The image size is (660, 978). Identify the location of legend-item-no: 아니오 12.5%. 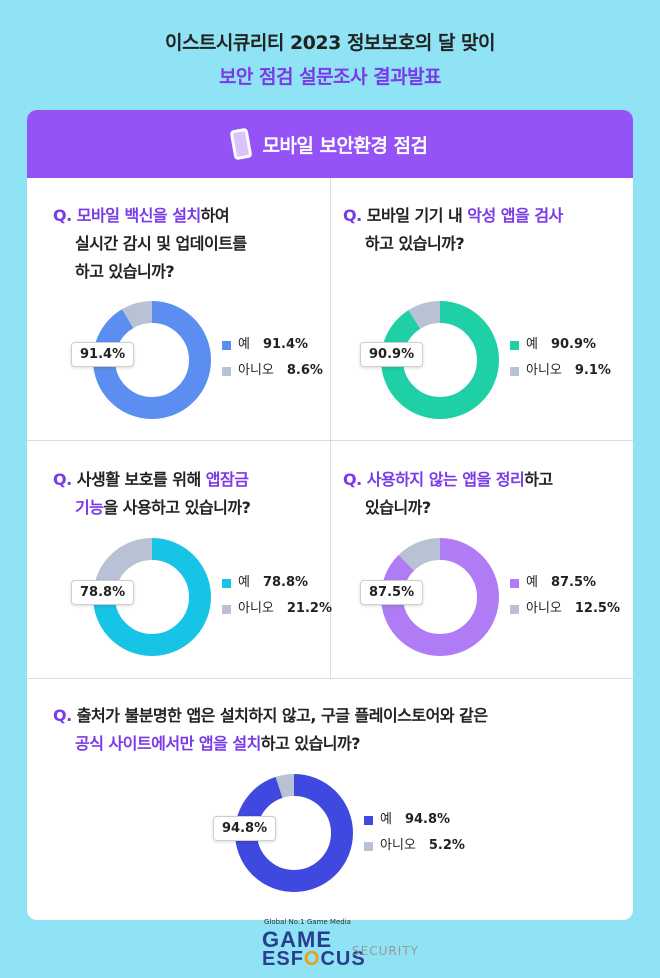
(565, 609).